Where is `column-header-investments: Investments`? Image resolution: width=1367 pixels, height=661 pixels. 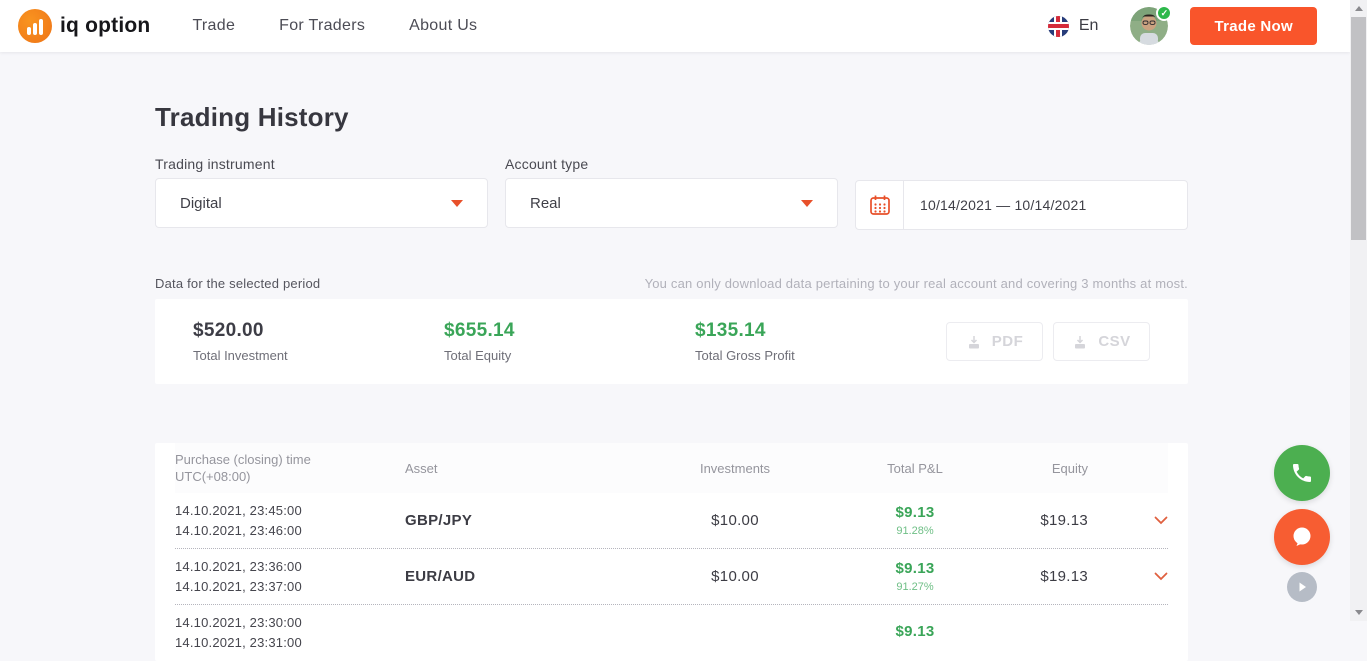
column-header-investments: Investments is located at coordinates (735, 468).